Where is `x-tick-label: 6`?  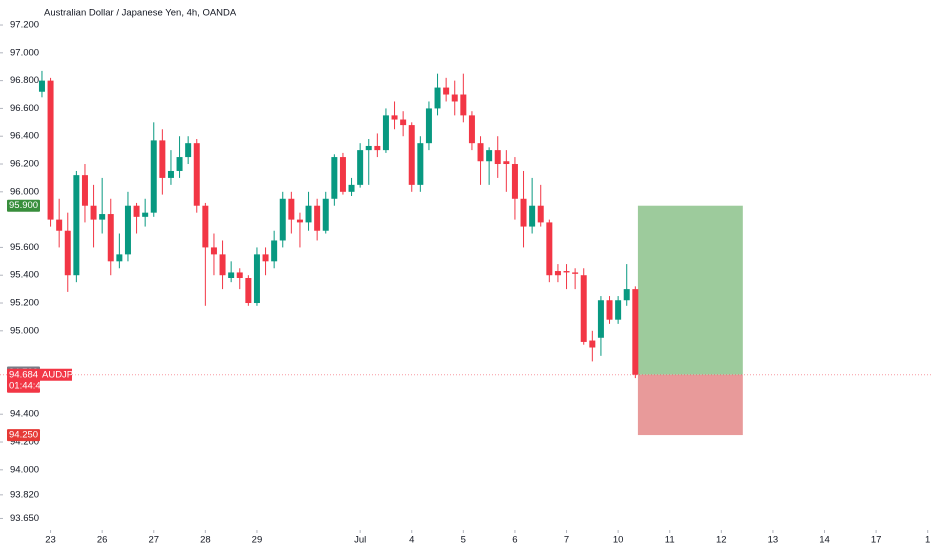 x-tick-label: 6 is located at coordinates (514, 540).